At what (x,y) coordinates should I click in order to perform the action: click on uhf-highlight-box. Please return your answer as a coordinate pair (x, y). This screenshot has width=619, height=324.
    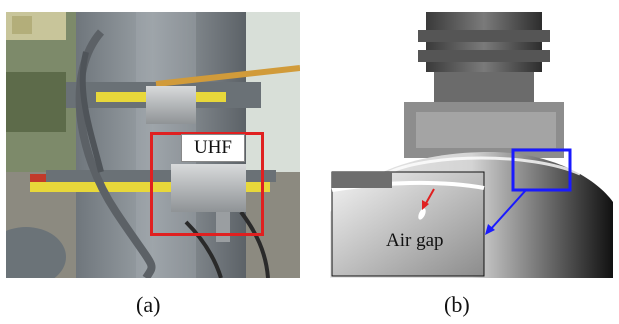
    Looking at the image, I should click on (207, 184).